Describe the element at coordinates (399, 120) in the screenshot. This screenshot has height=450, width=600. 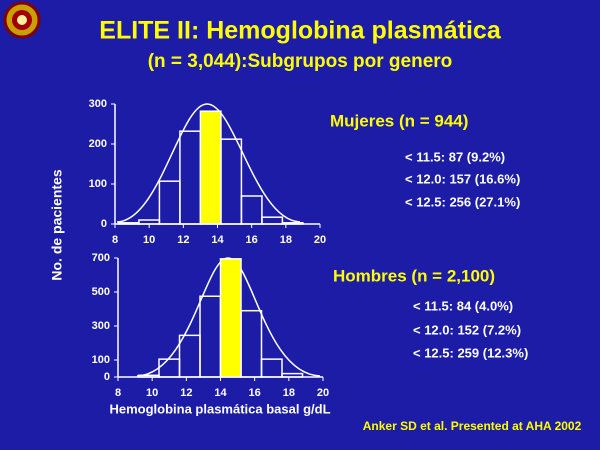
I see `heading: Mujeres (n = 944)` at that location.